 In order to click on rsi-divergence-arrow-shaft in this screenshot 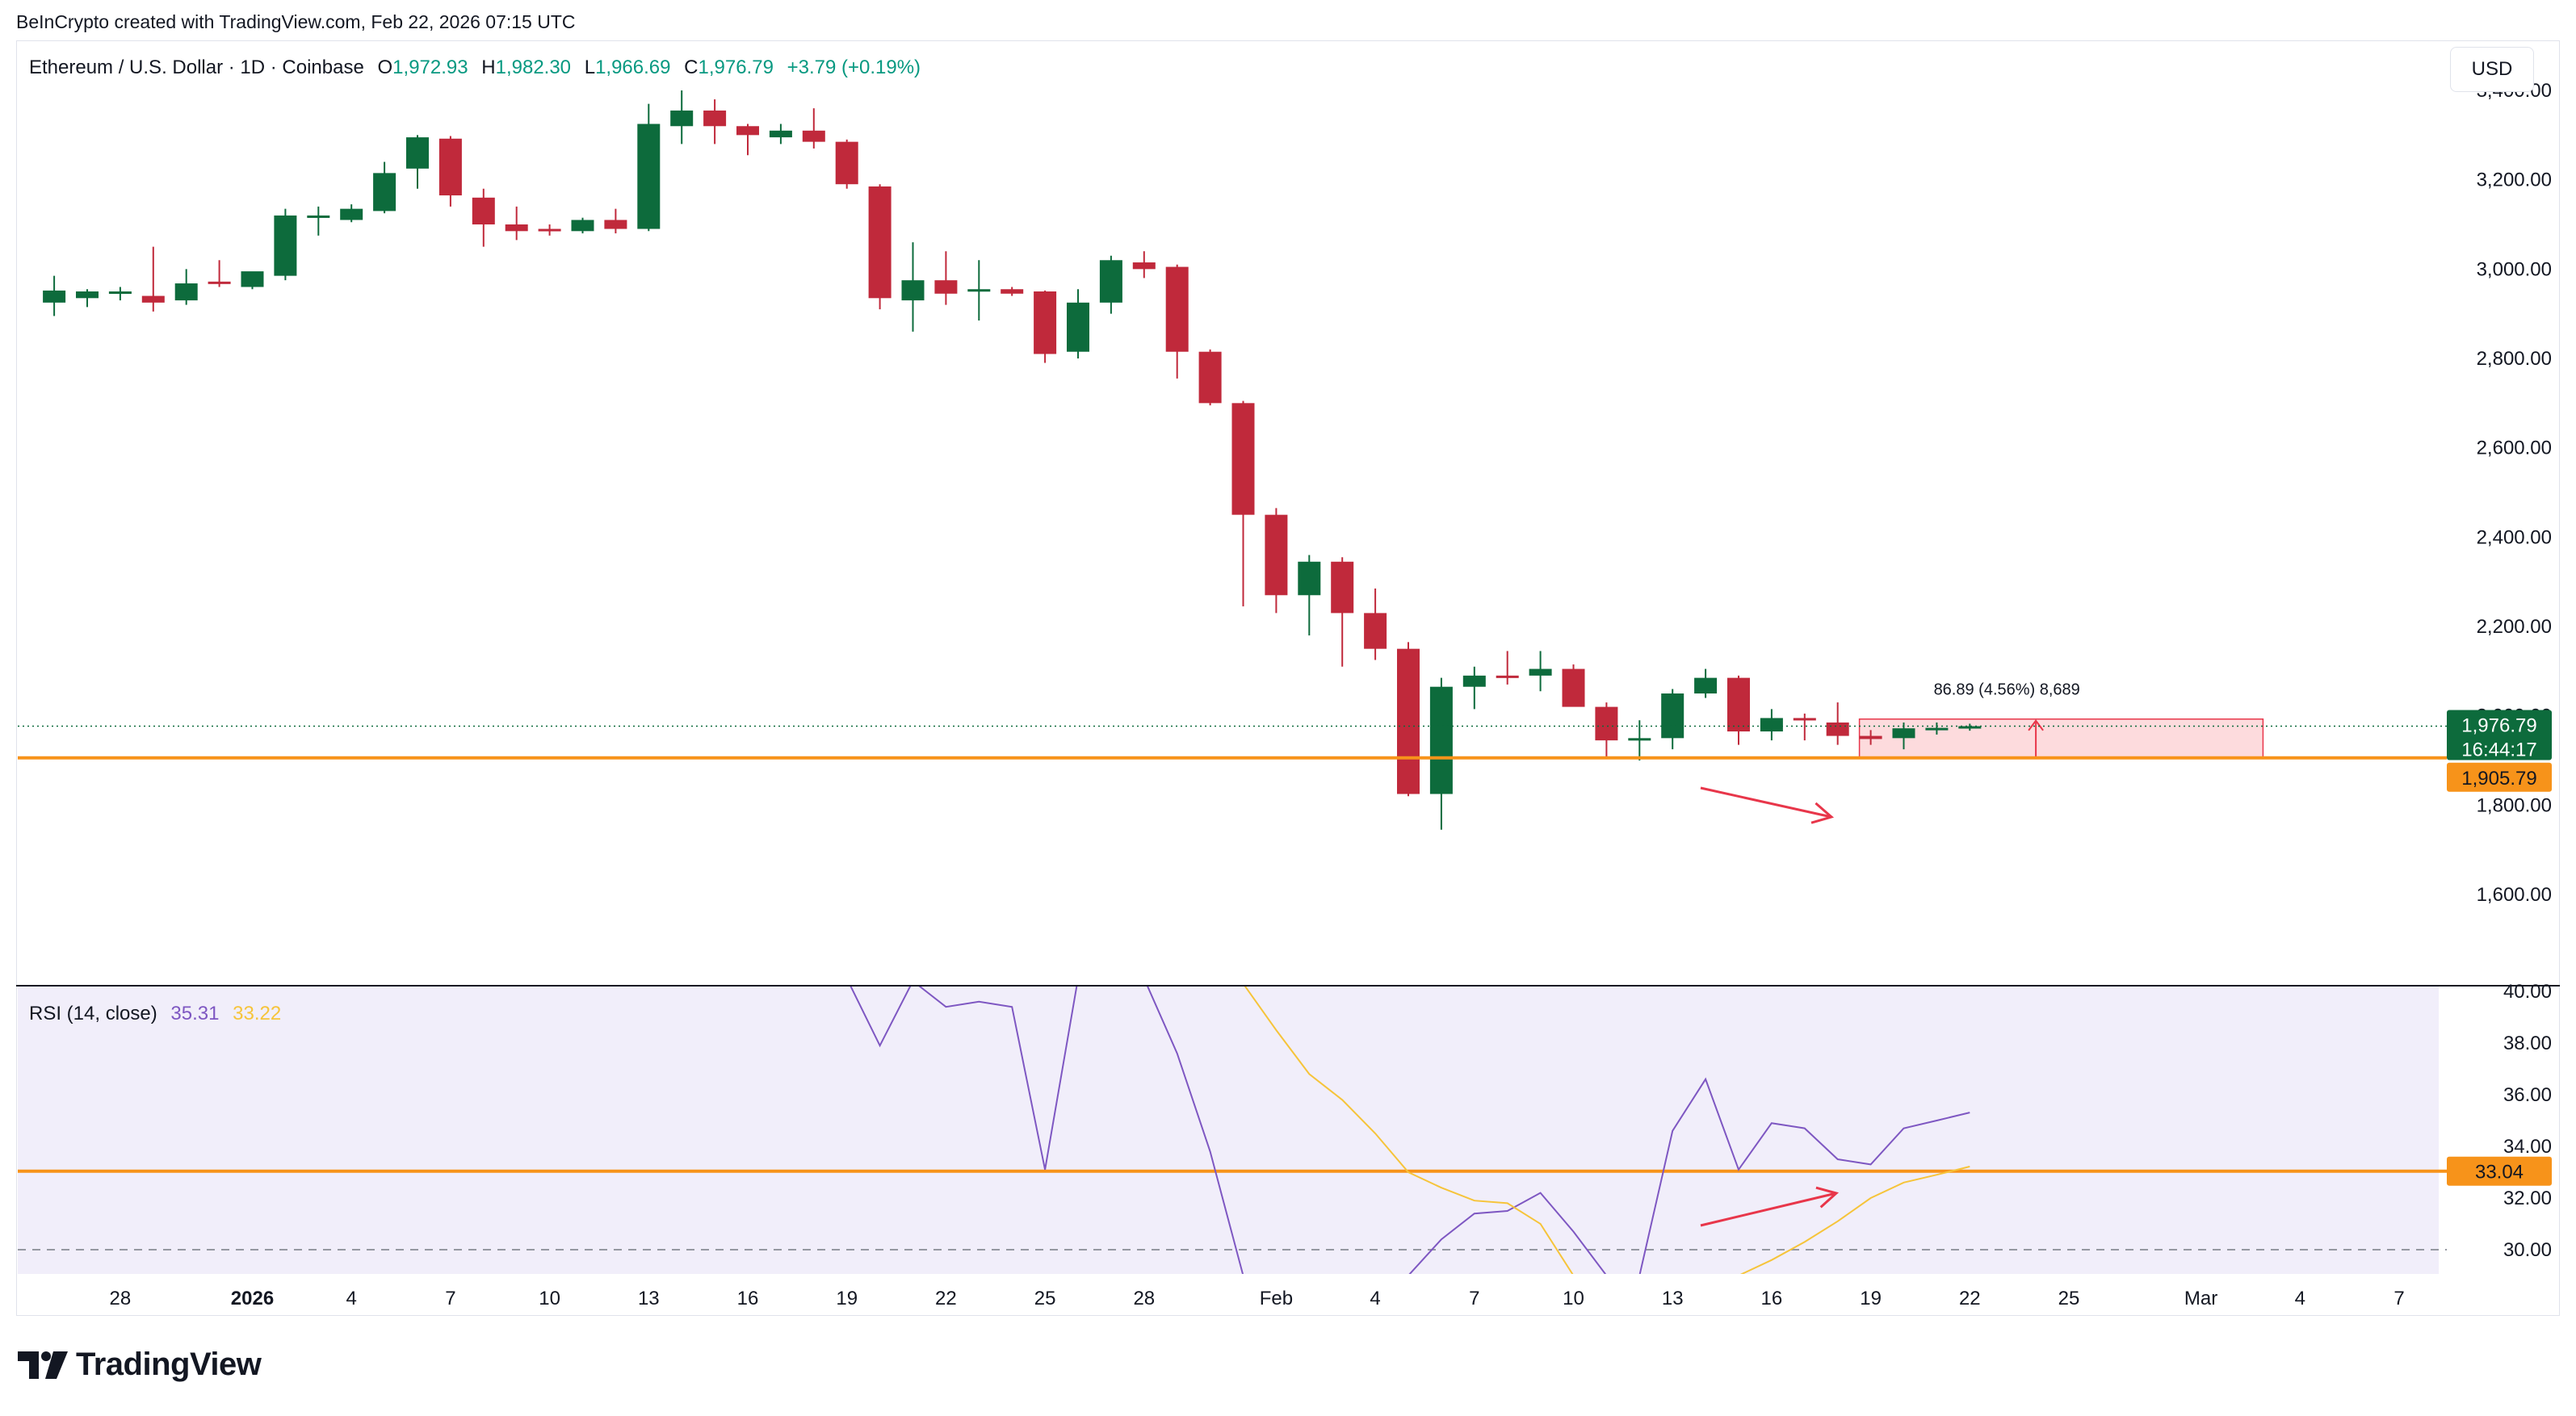, I will do `click(1768, 1209)`.